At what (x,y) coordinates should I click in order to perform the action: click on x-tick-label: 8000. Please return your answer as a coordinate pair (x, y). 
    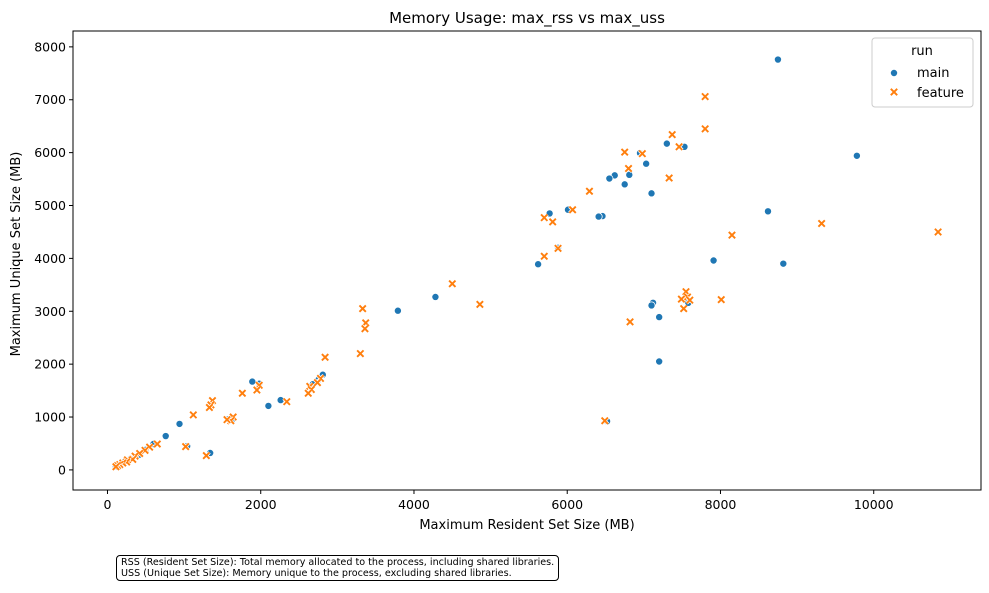
    Looking at the image, I should click on (721, 504).